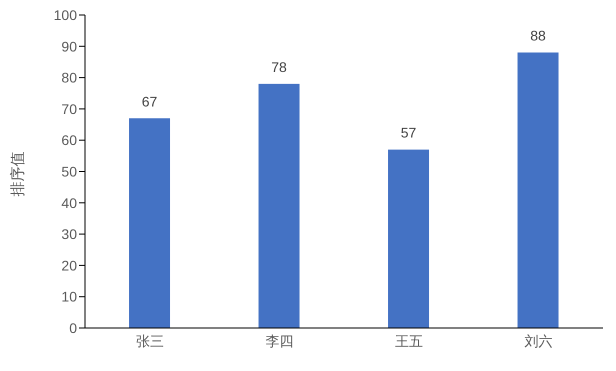 Image resolution: width=616 pixels, height=371 pixels. Describe the element at coordinates (150, 101) in the screenshot. I see `data-label: 67` at that location.